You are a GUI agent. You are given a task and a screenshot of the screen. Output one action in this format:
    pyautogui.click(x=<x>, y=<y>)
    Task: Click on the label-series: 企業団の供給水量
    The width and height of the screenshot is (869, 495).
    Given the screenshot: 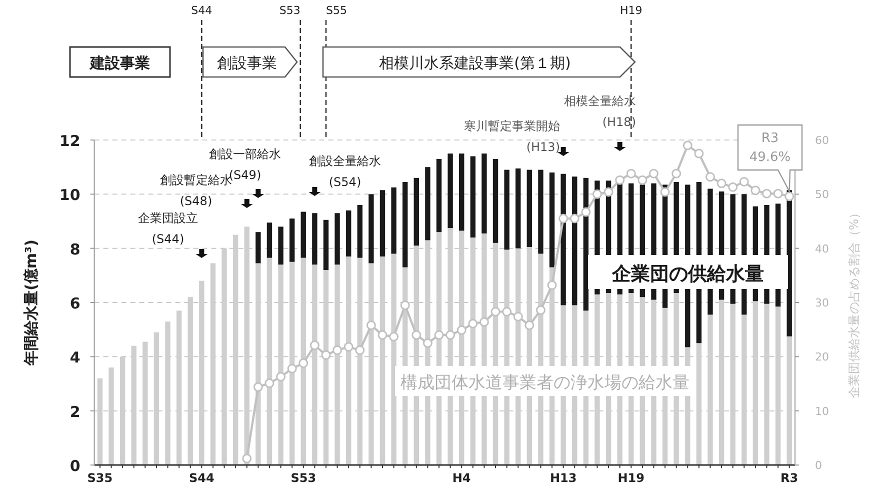 What is the action you would take?
    pyautogui.click(x=688, y=272)
    